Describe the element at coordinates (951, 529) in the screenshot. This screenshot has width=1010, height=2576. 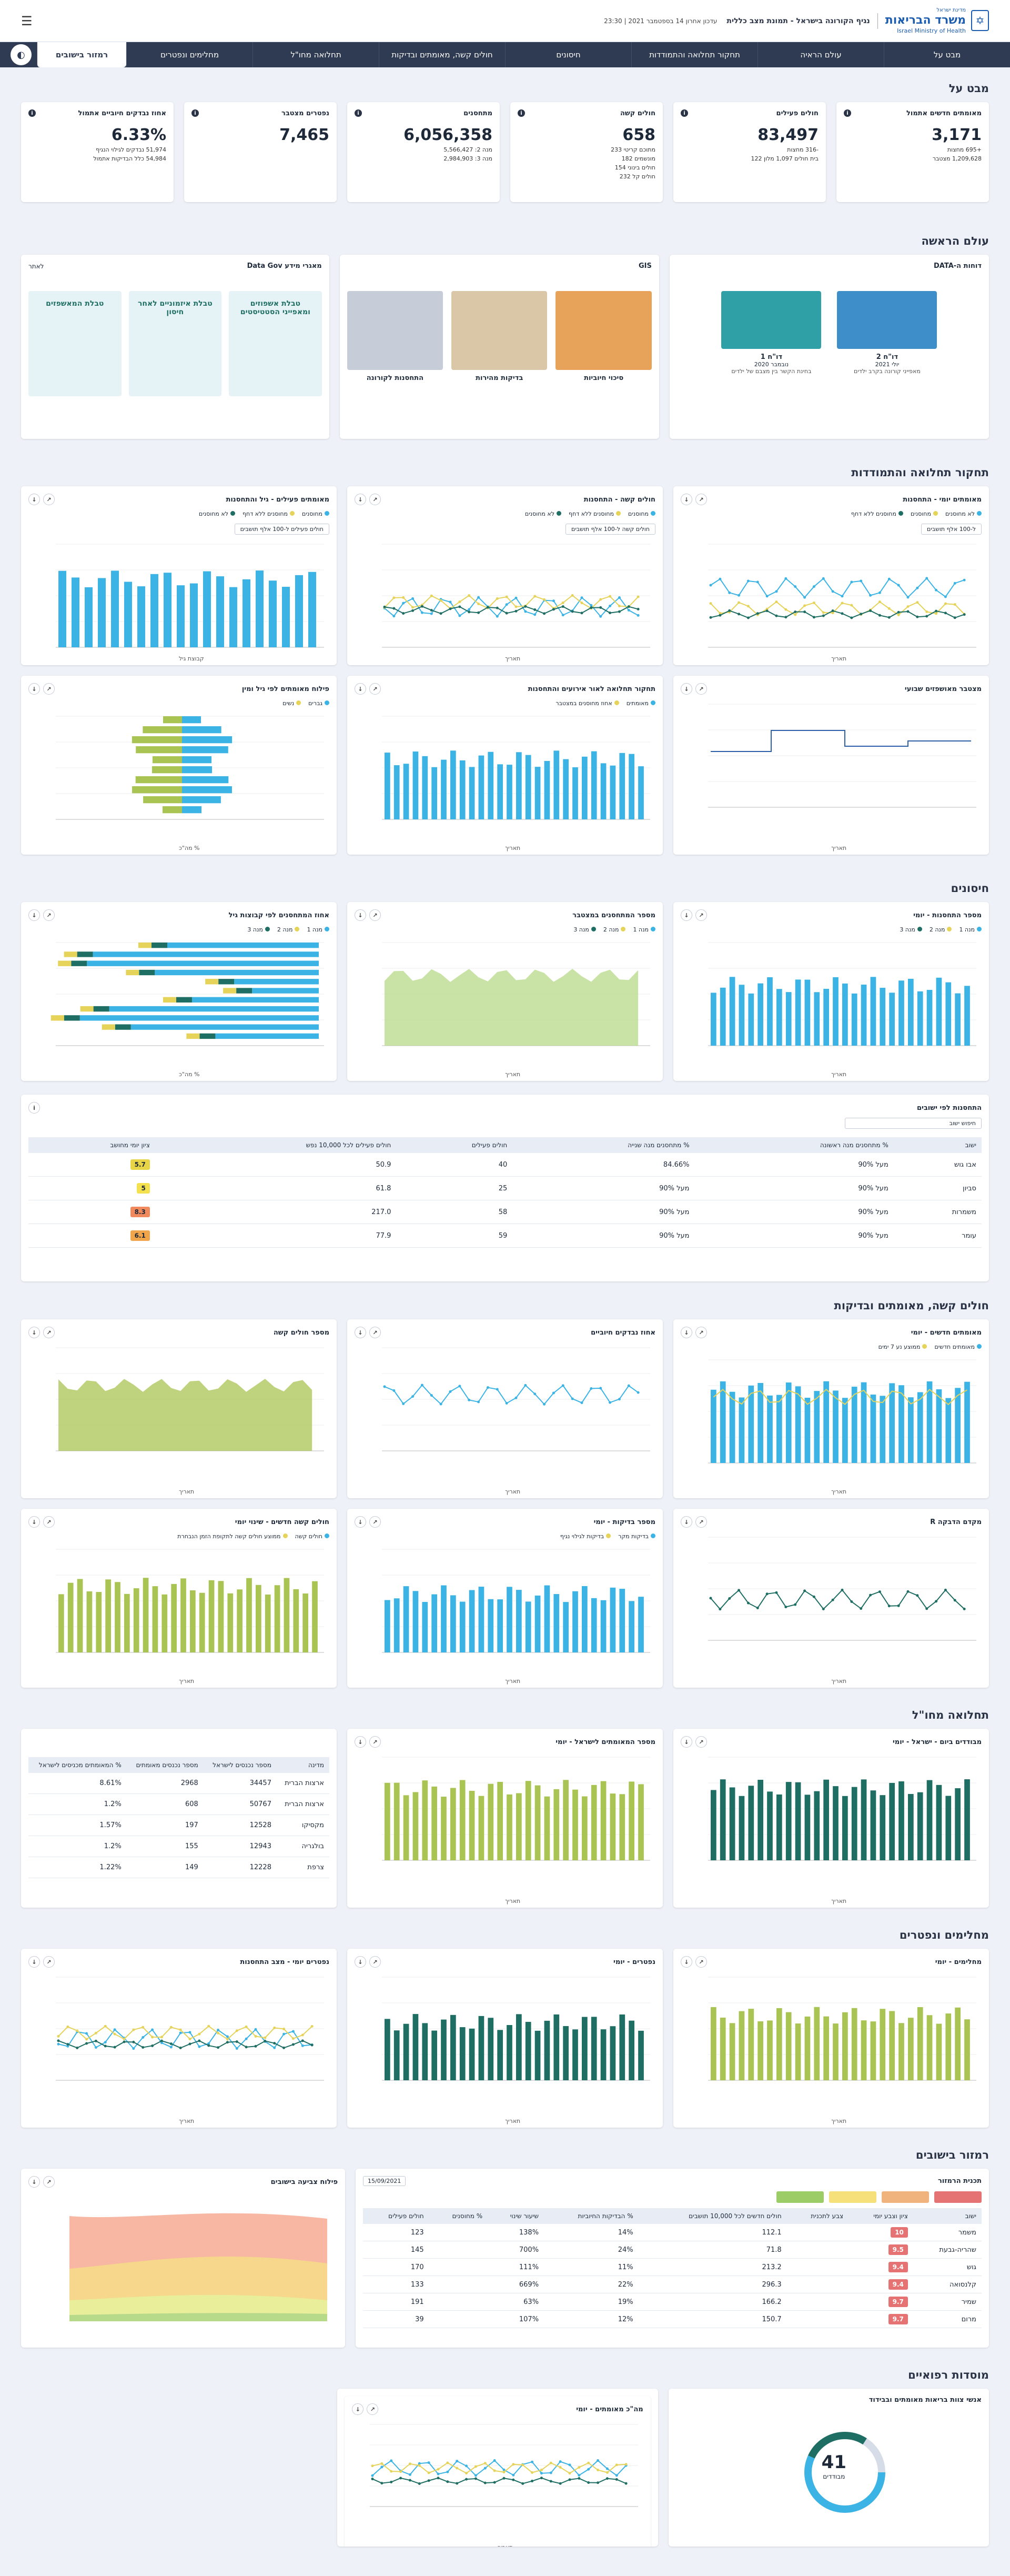
I see `range-dropdown: ל-100 אלף תושבים` at that location.